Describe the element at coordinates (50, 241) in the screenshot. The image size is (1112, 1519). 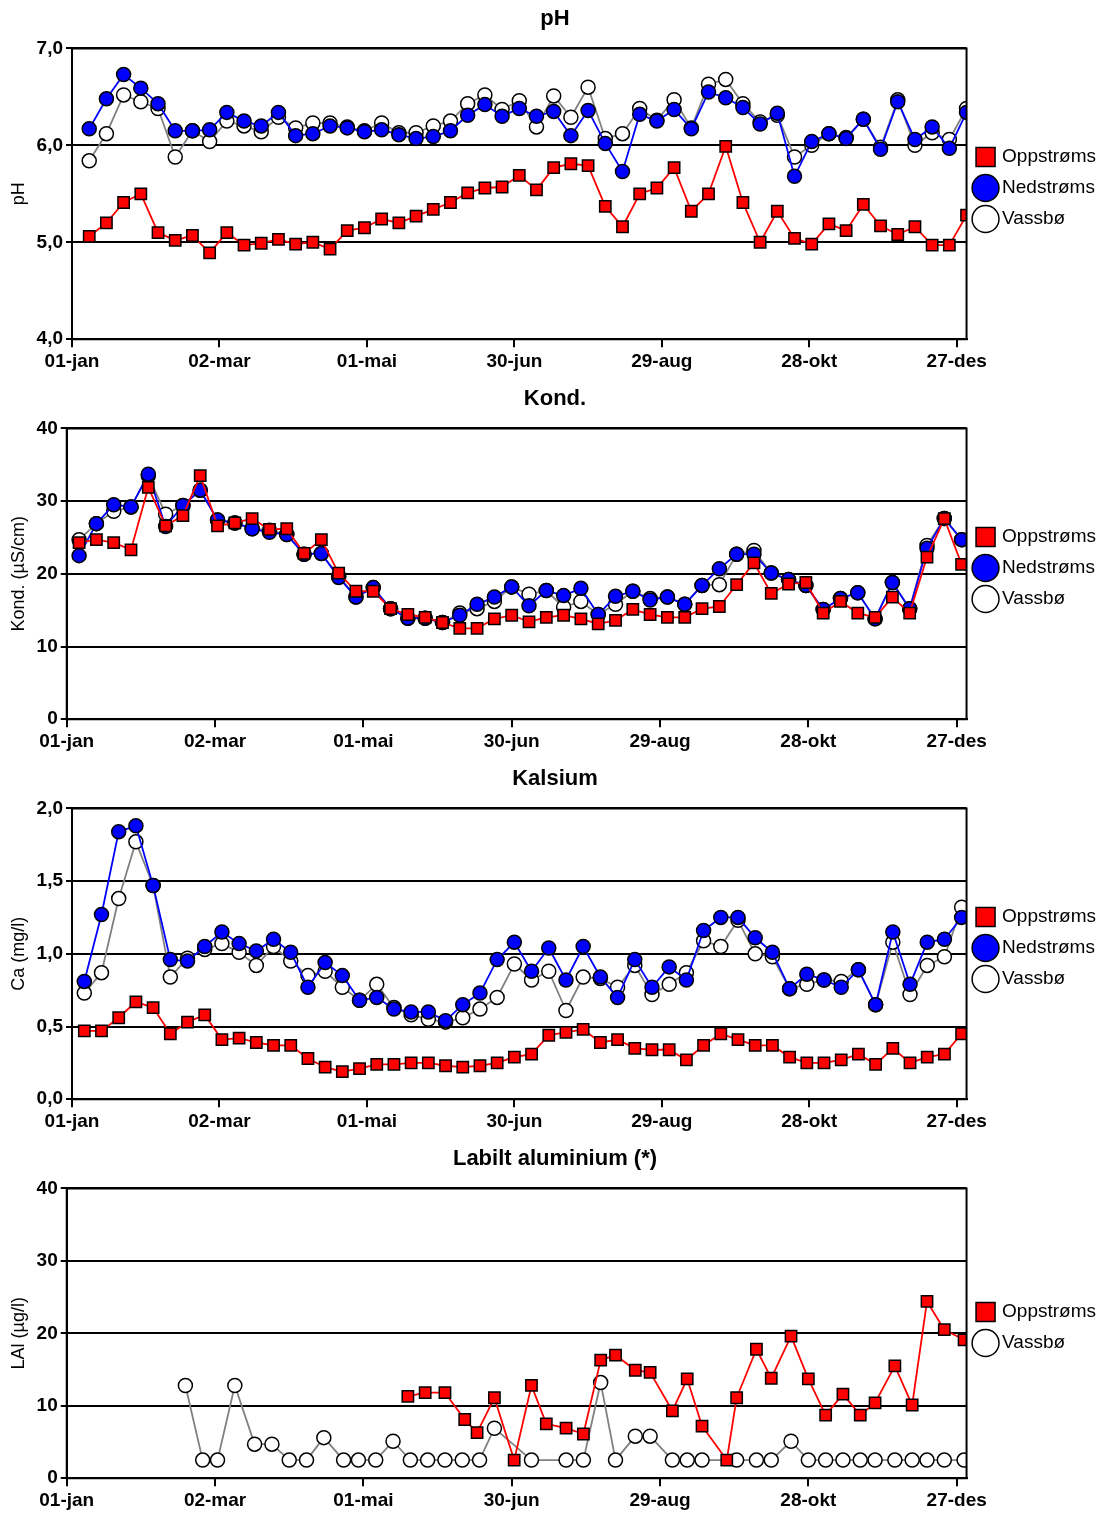
I see `y-tick-label: 5,0` at that location.